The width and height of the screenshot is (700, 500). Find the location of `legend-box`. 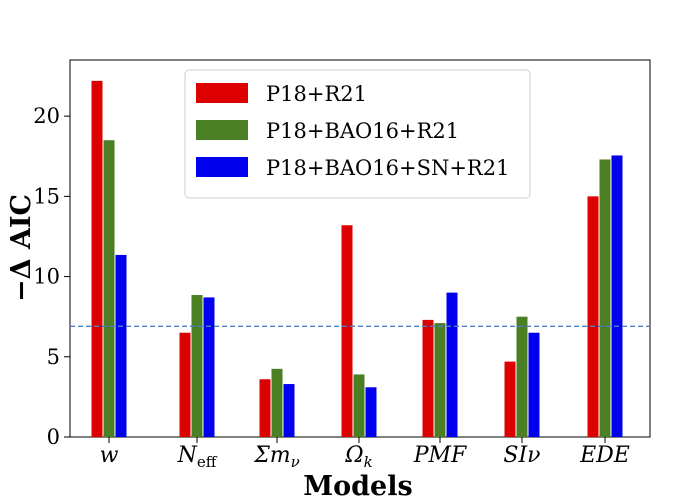

legend-box is located at coordinates (357, 134).